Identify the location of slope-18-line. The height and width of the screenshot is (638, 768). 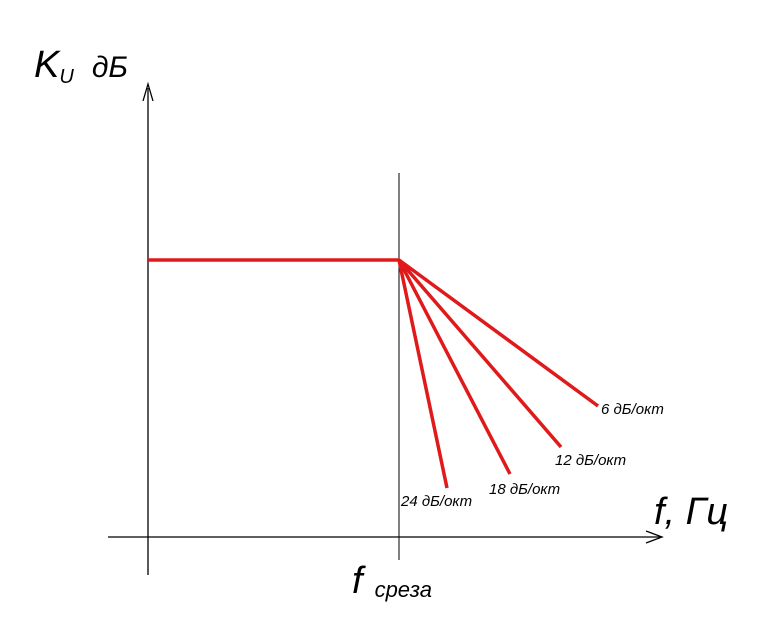
(454, 367).